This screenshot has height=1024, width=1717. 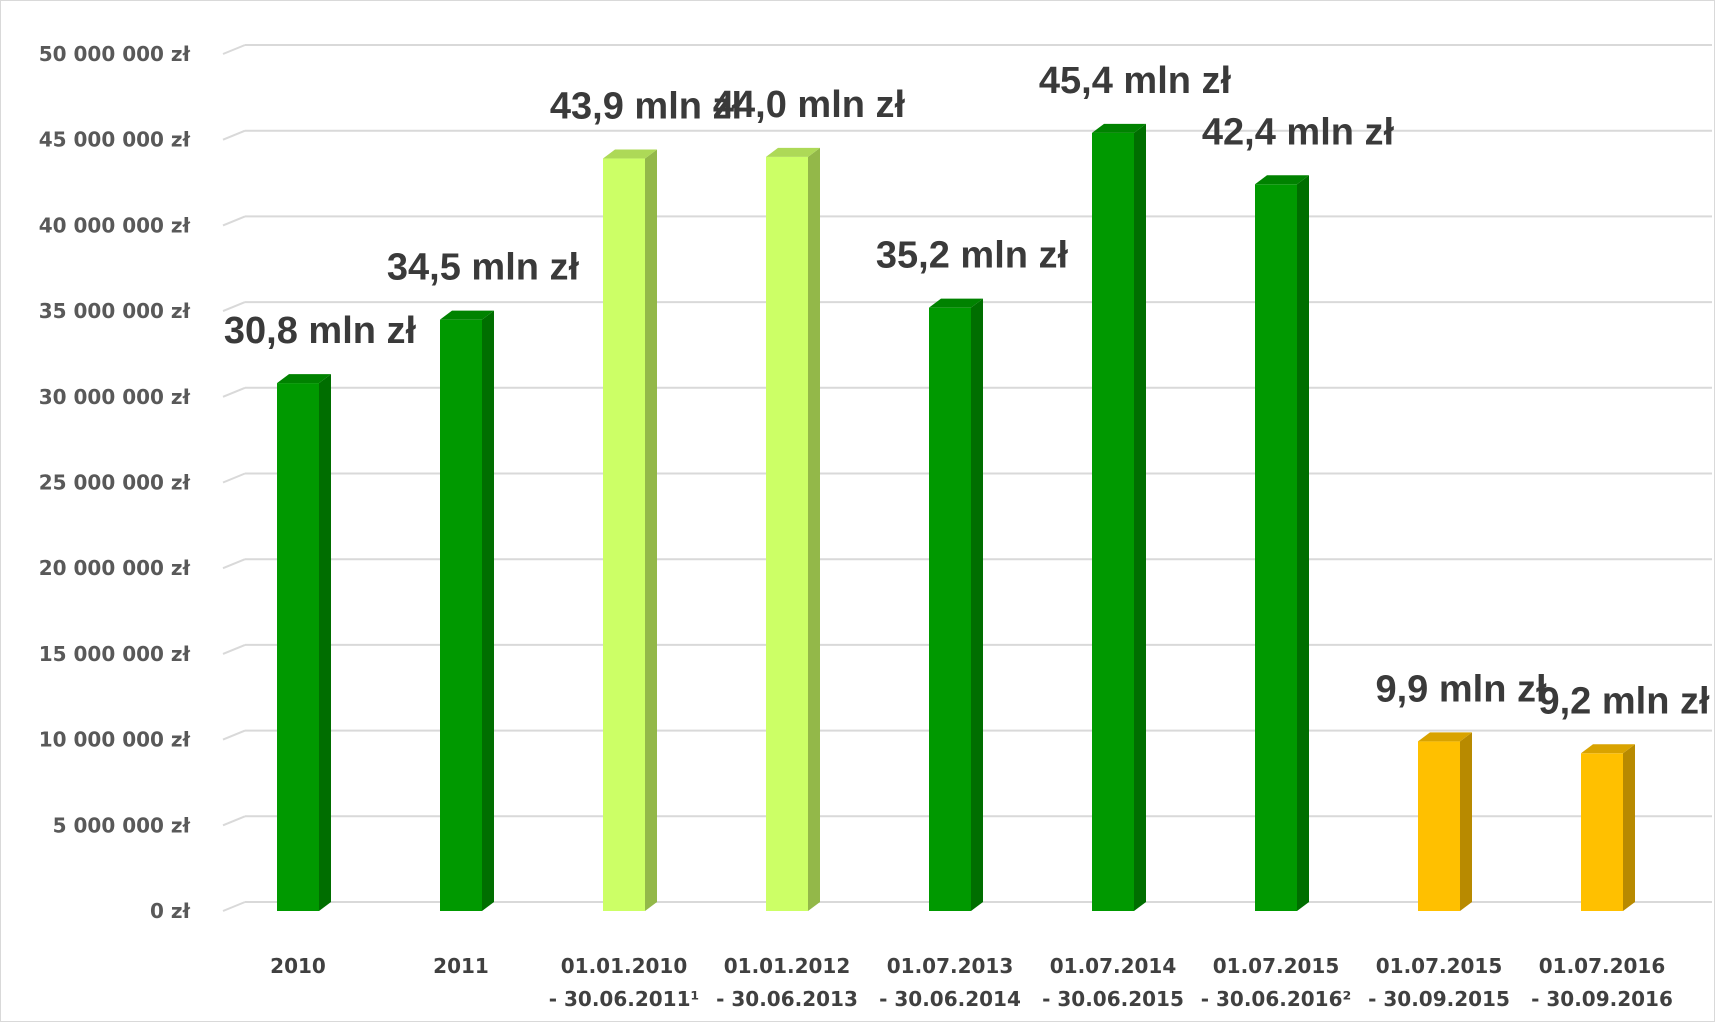 I want to click on data-label: 9,2 mln zł, so click(x=1623, y=701).